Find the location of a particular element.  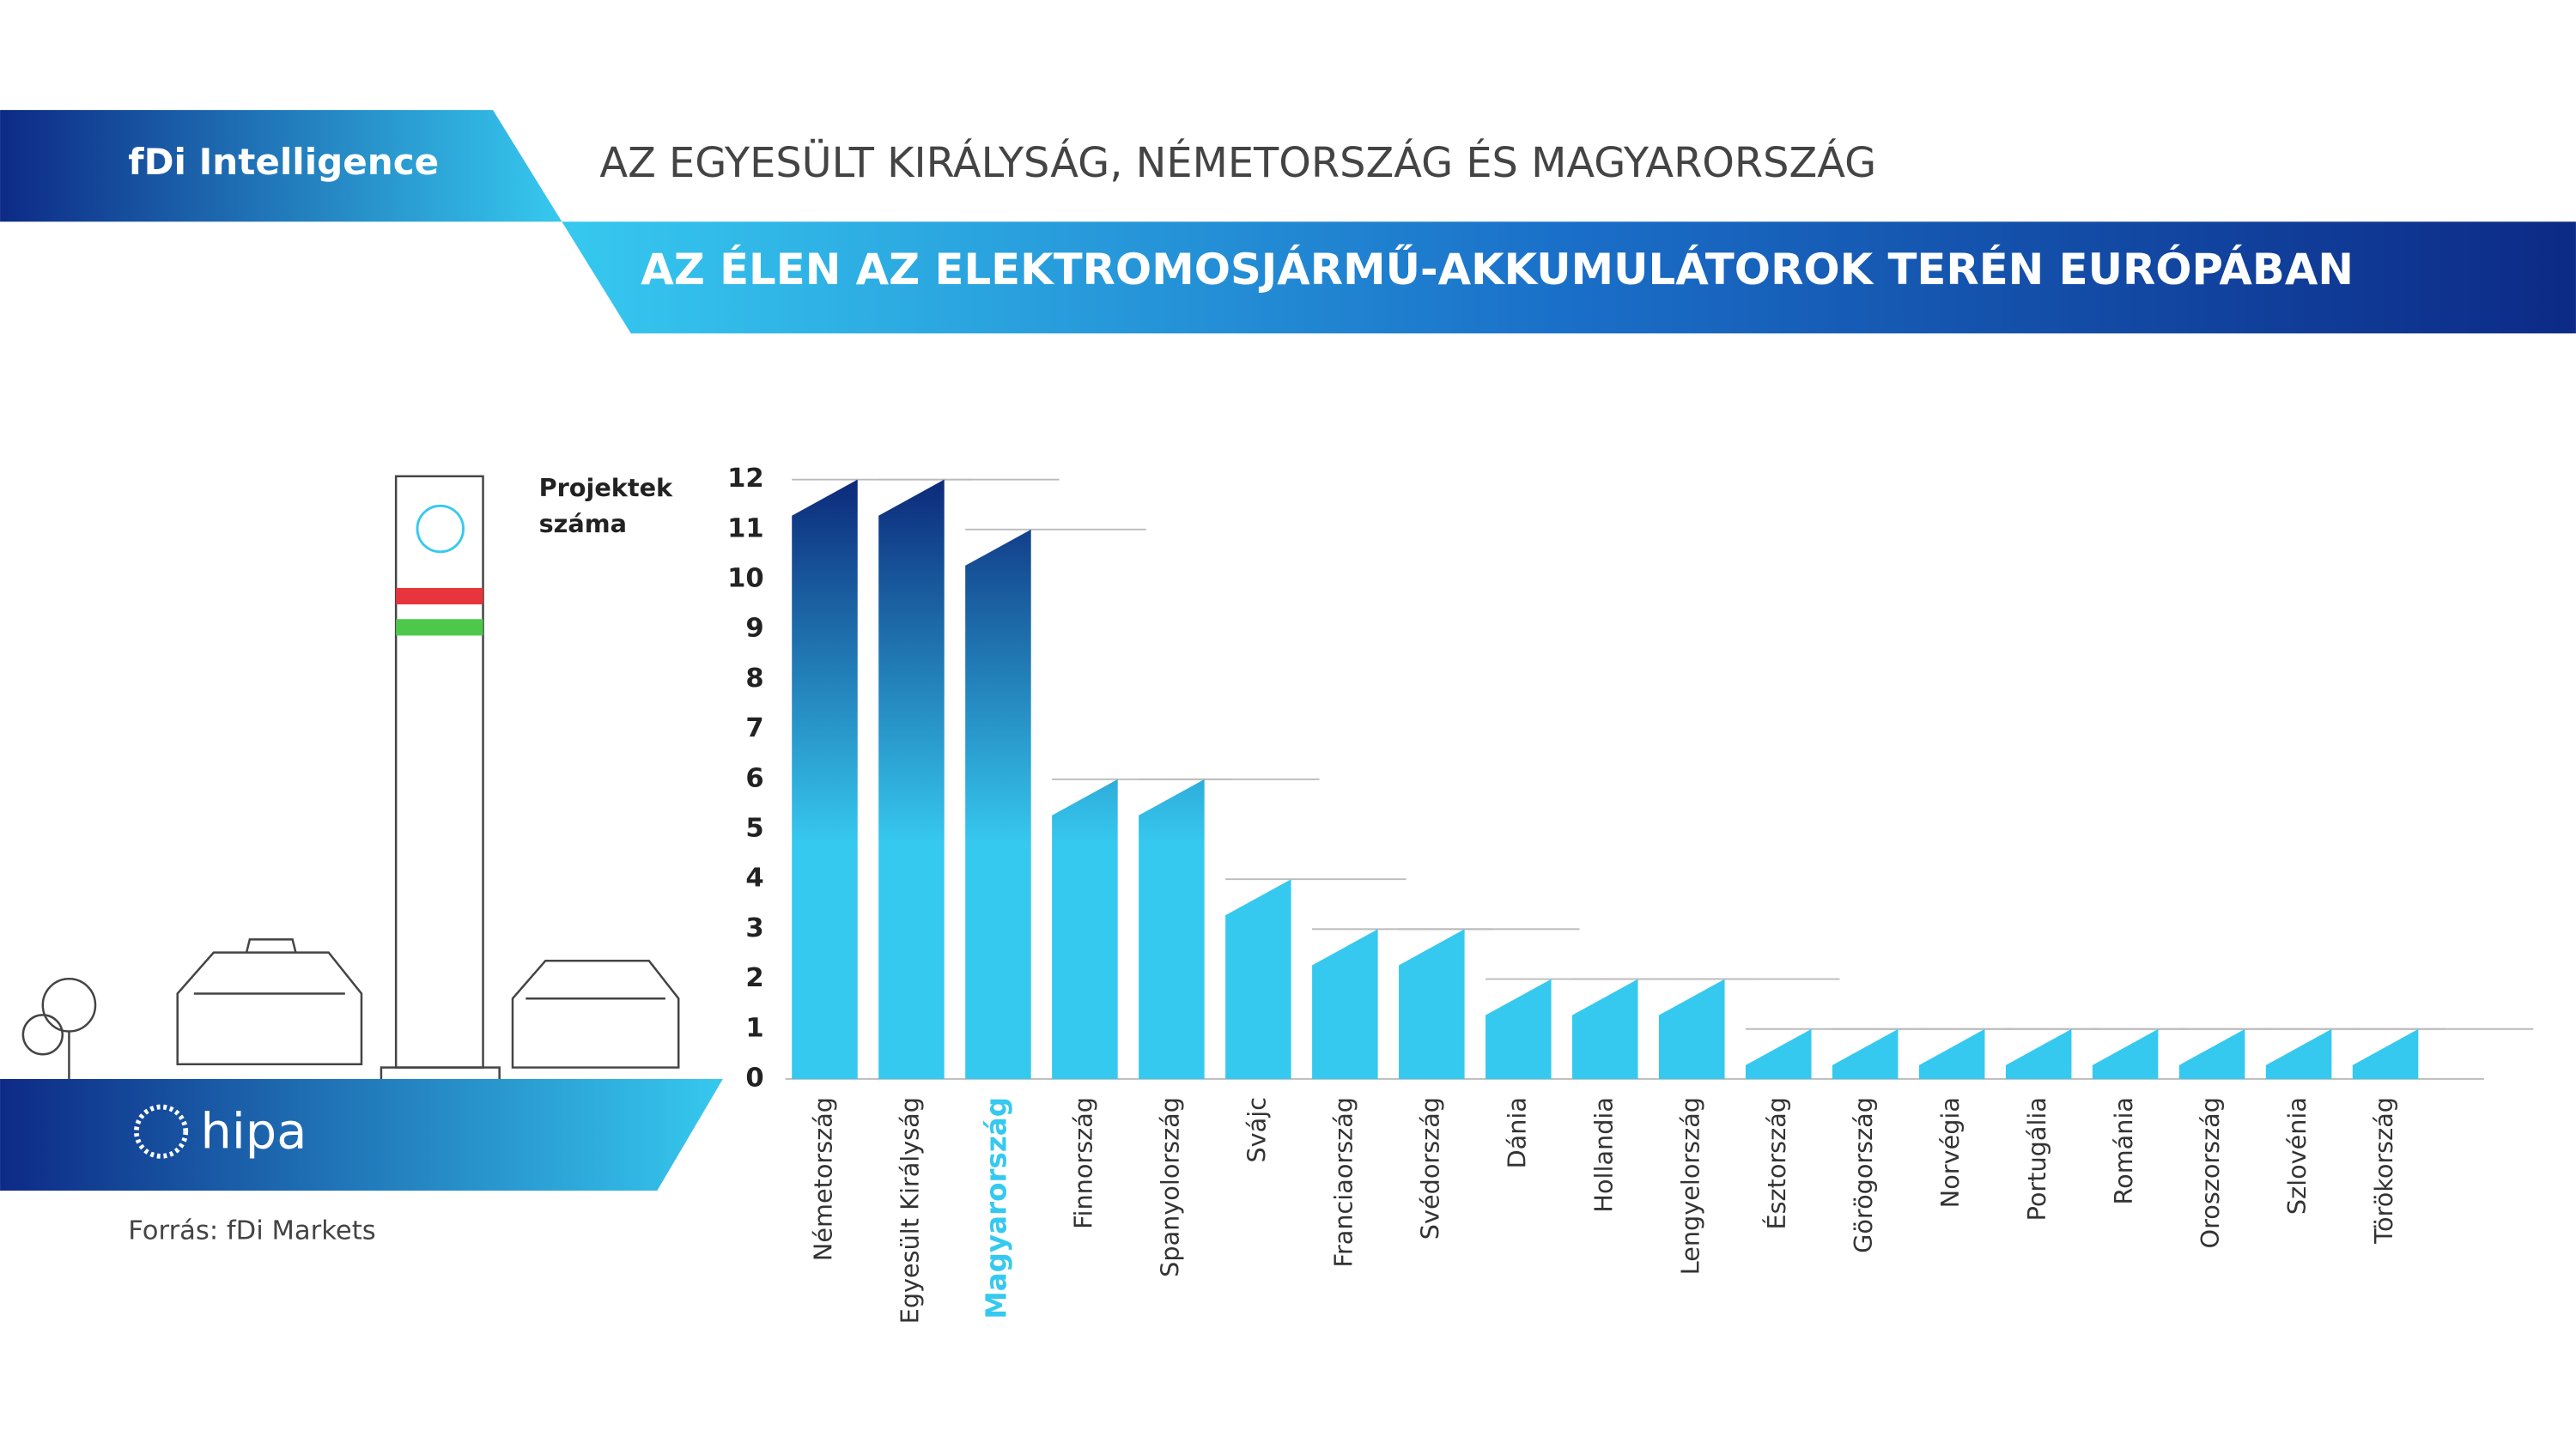

y-tick-label: 3 is located at coordinates (754, 928).